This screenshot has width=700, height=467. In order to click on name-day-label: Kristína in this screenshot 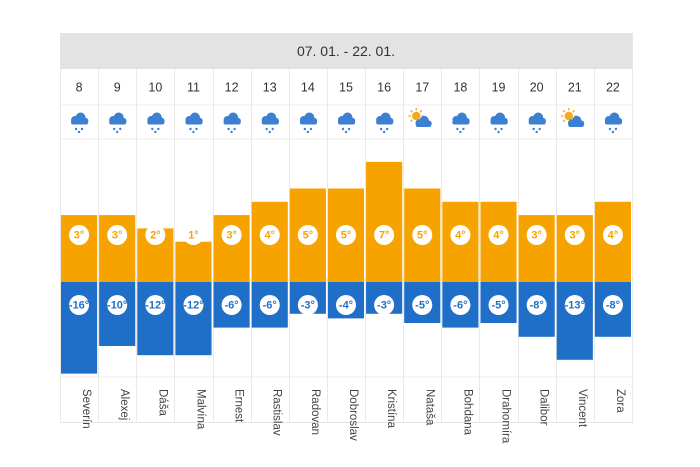, I will do `click(391, 409)`.